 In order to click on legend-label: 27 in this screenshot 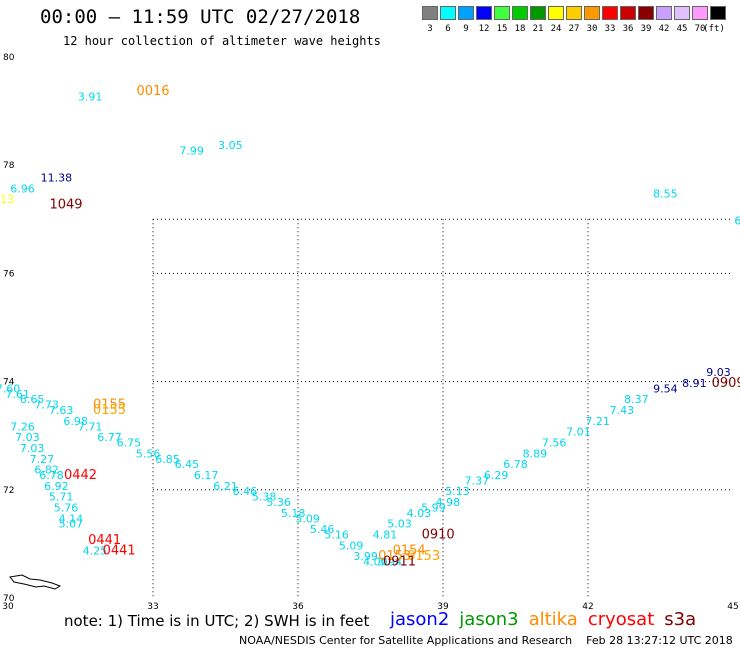, I will do `click(574, 29)`.